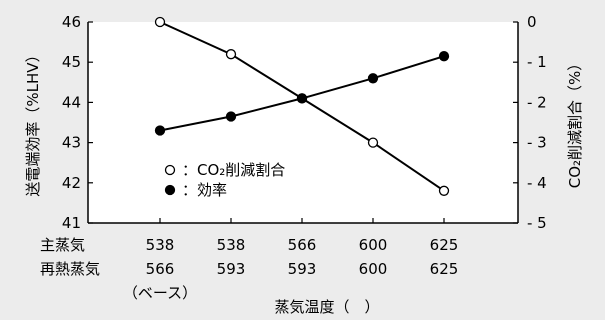 The width and height of the screenshot is (605, 320). What do you see at coordinates (537, 223) in the screenshot?
I see `right-tick-label: - 5` at bounding box center [537, 223].